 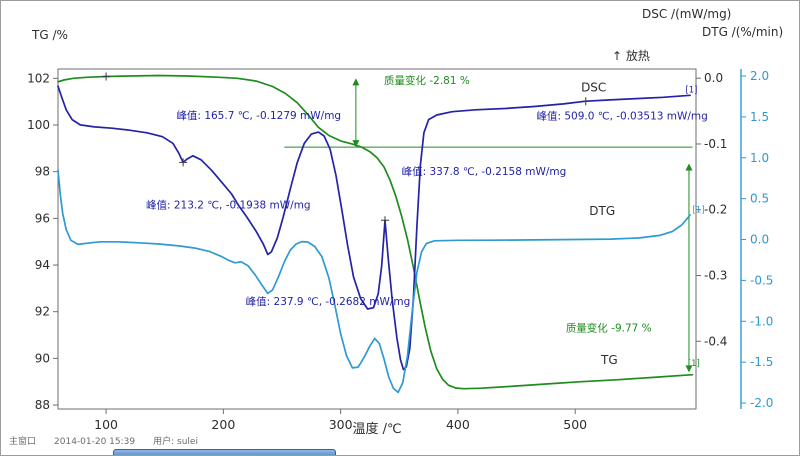 I want to click on dsc-axis-tick-label: -0.2, so click(x=715, y=210).